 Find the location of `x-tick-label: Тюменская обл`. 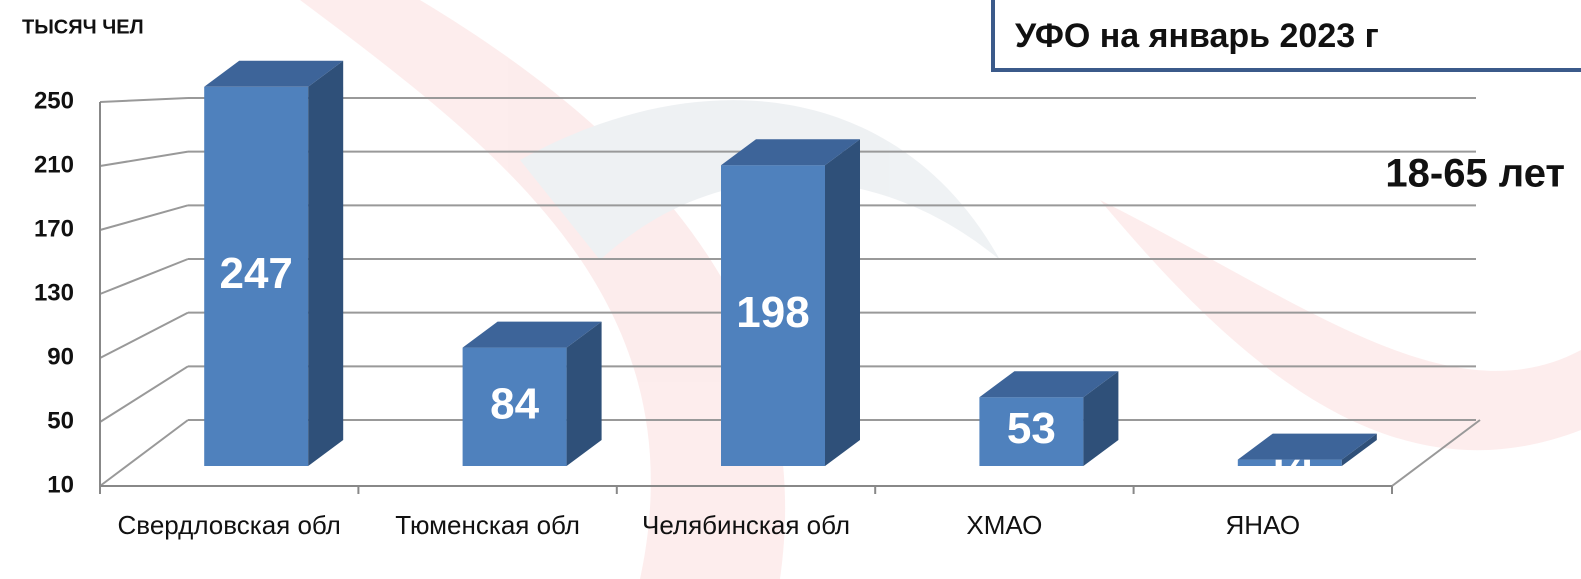

x-tick-label: Тюменская обл is located at coordinates (487, 525).